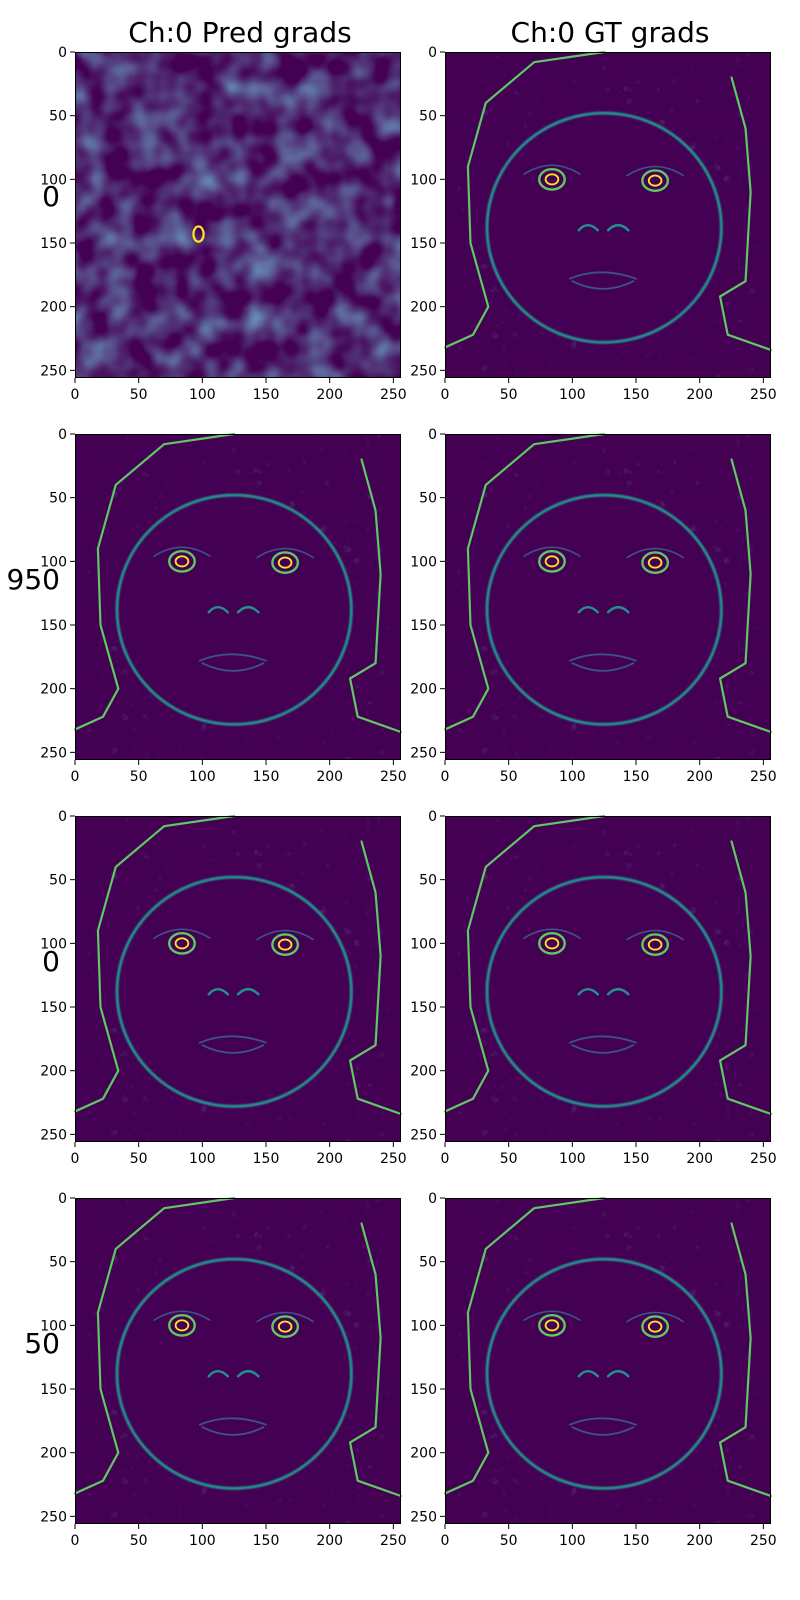 The width and height of the screenshot is (800, 1600). What do you see at coordinates (223, 224) in the screenshot?
I see `image-panel-r1-pred: 0 50 100 150 200 250 0 50 100 150 200 250` at bounding box center [223, 224].